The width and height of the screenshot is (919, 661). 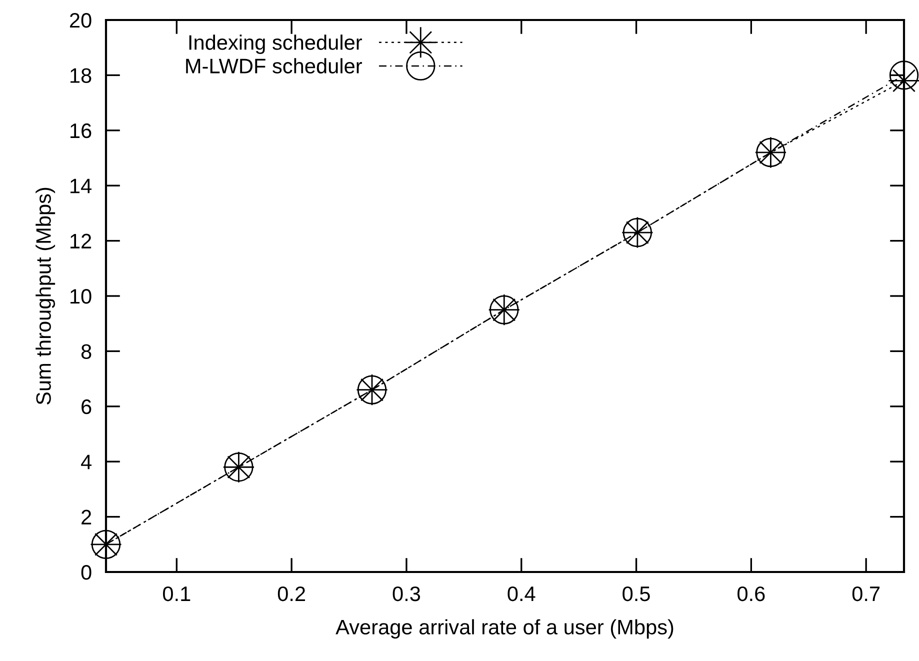 I want to click on x-axis-title: Average arrival rate of a user (Mbps), so click(x=505, y=629).